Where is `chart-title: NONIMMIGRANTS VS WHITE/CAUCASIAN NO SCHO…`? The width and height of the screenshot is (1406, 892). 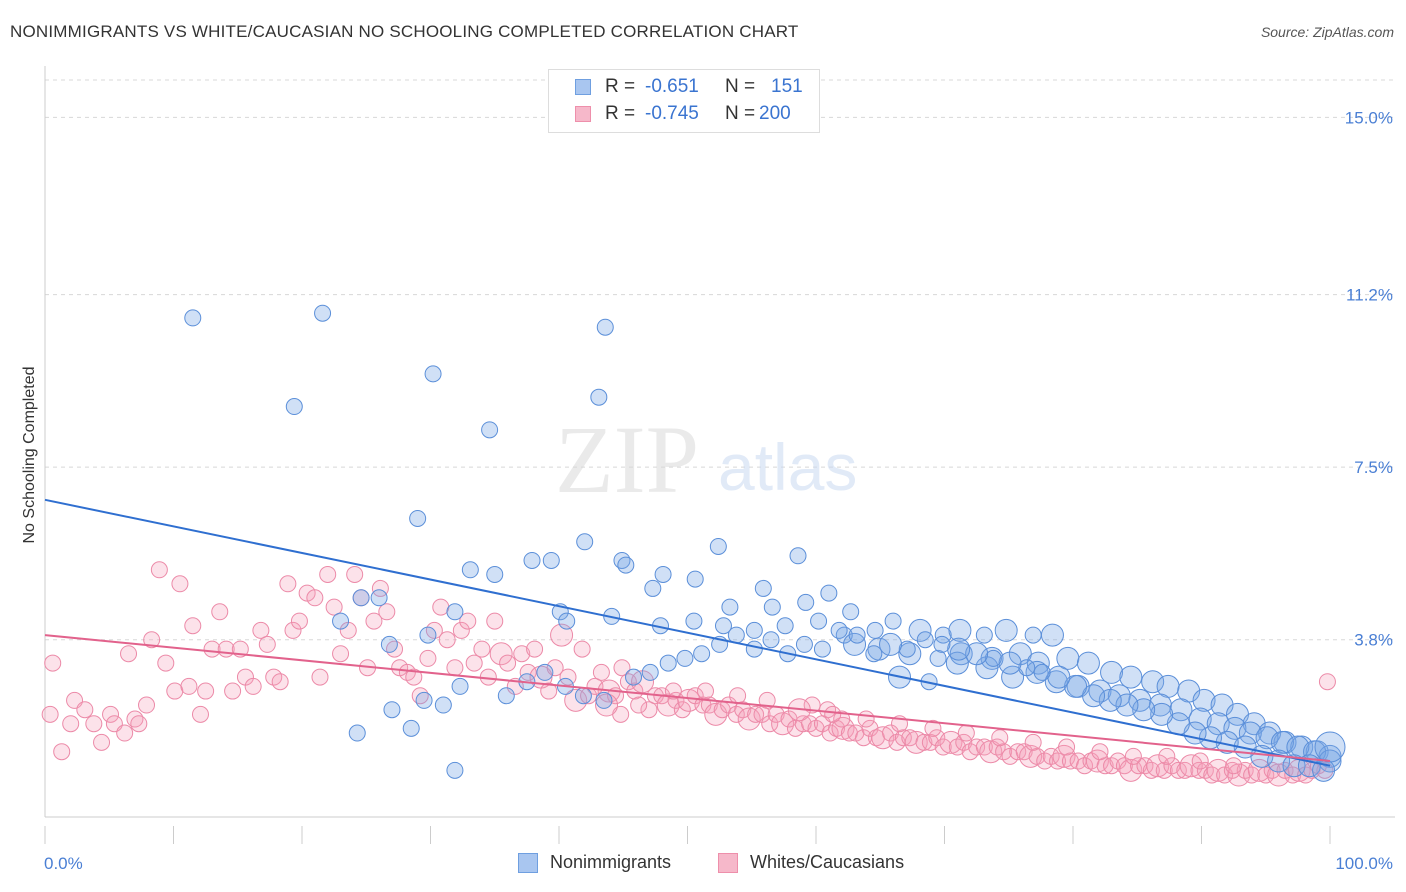
chart-title: NONIMMIGRANTS VS WHITE/CAUCASIAN NO SCHO… is located at coordinates (404, 31).